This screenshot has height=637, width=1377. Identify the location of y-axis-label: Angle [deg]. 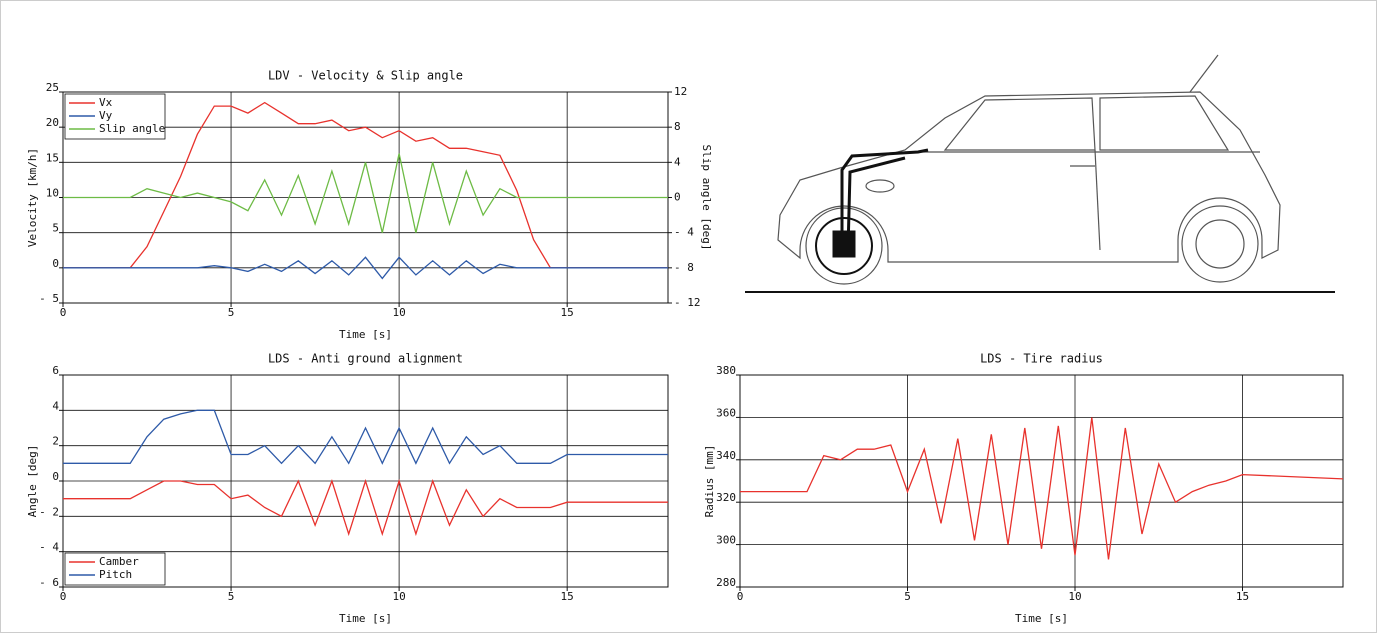
(32, 481).